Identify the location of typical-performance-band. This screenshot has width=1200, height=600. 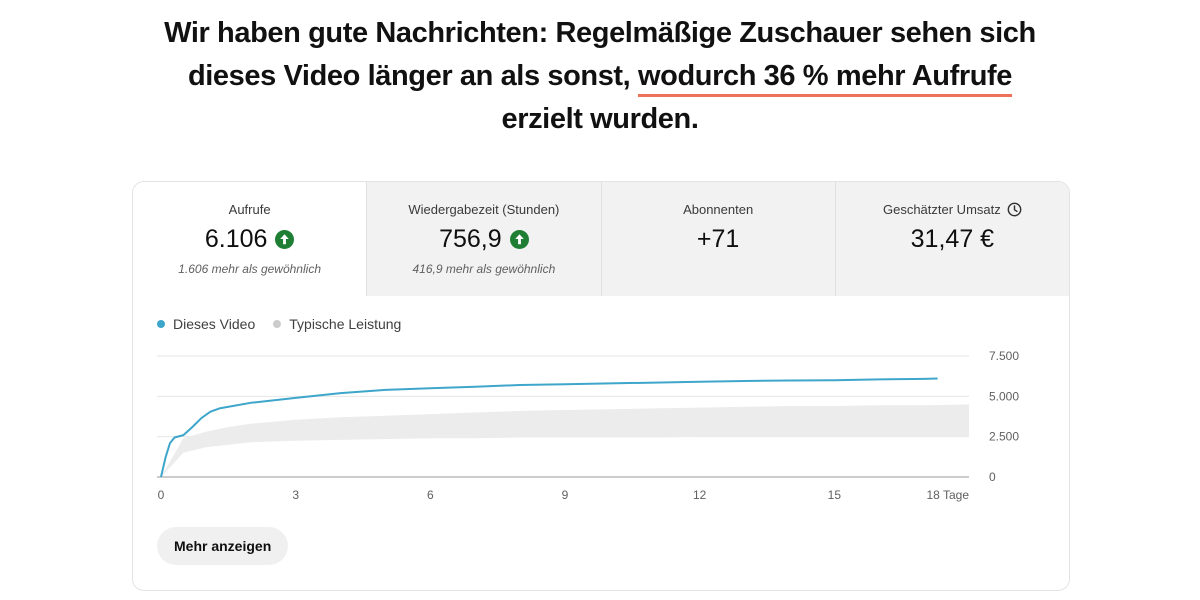
(565, 440).